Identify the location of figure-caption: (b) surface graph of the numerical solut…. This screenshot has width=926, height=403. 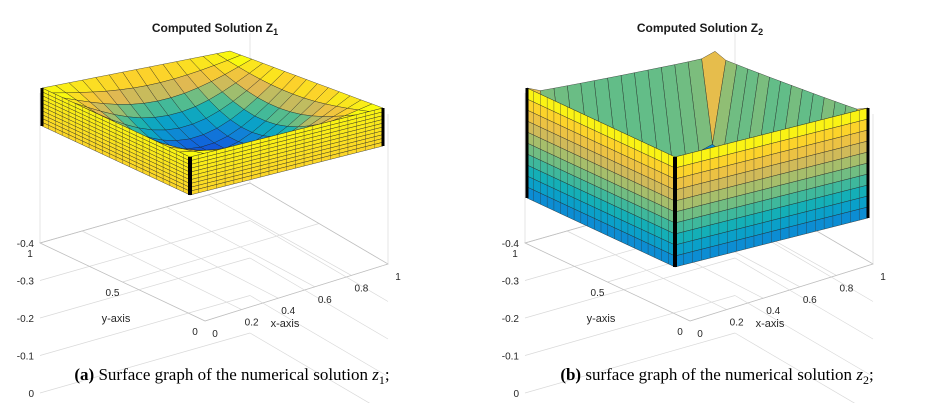
(716, 376).